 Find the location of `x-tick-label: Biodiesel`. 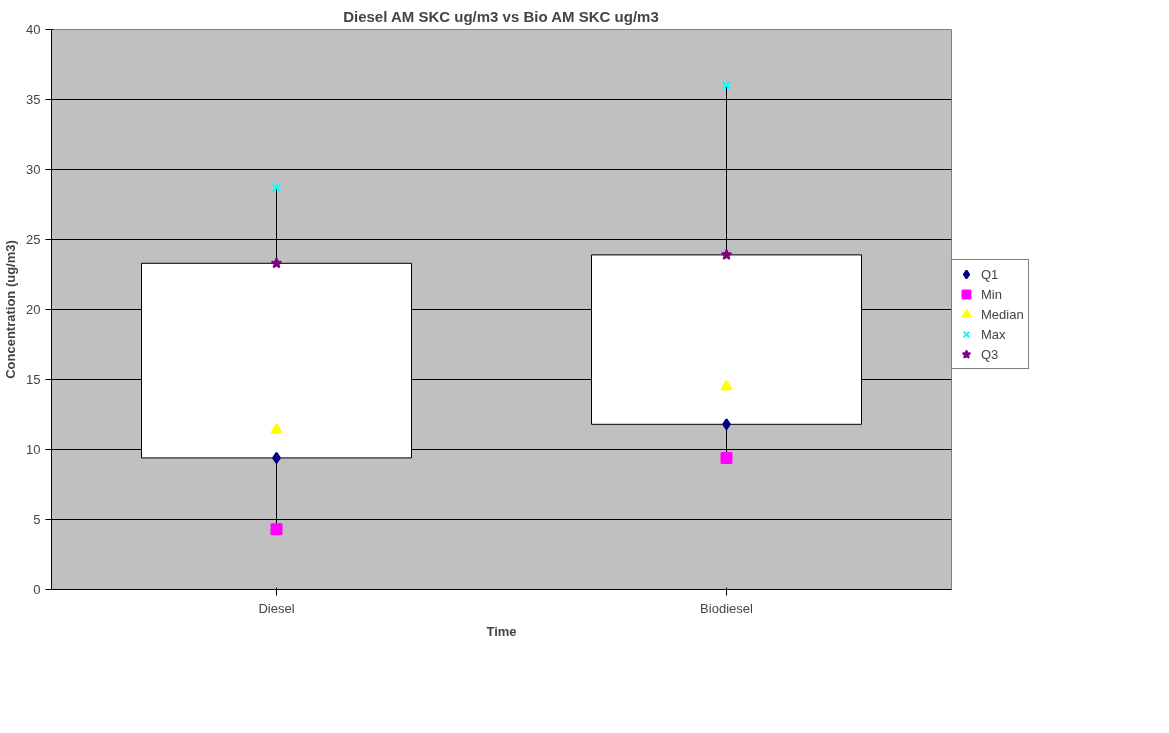

x-tick-label: Biodiesel is located at coordinates (726, 608).